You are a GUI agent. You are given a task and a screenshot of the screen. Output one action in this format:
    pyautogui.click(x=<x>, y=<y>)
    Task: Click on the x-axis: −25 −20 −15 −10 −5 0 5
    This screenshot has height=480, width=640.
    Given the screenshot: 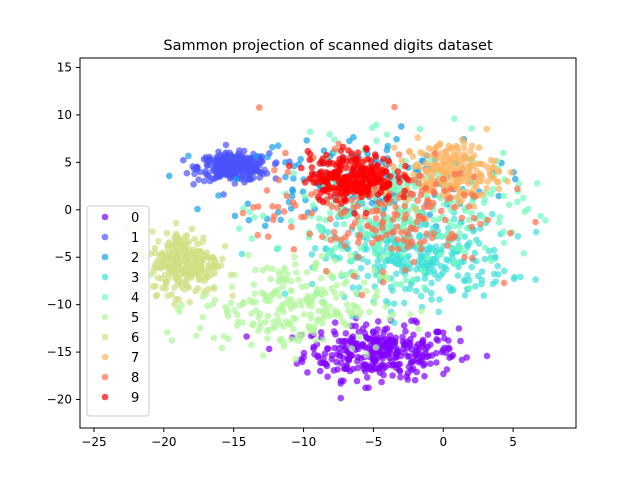 What is the action you would take?
    pyautogui.click(x=299, y=438)
    